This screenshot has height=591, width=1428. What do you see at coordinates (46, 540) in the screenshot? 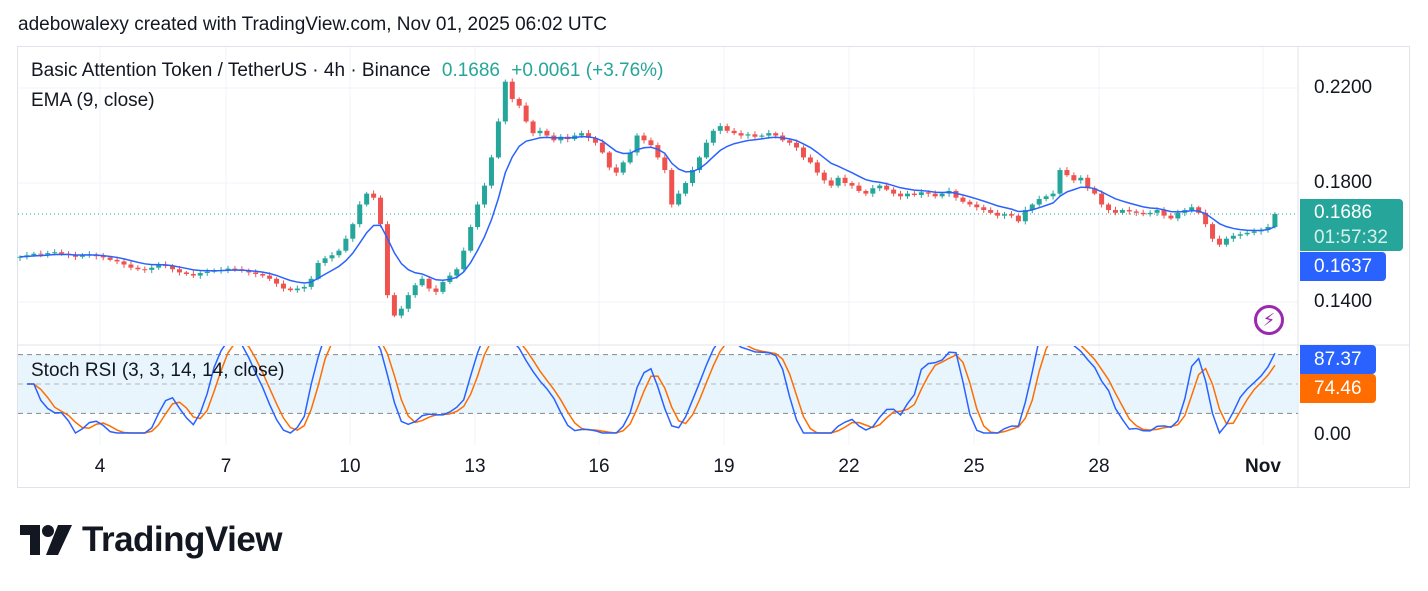
I see `tradingview-logo-icon` at bounding box center [46, 540].